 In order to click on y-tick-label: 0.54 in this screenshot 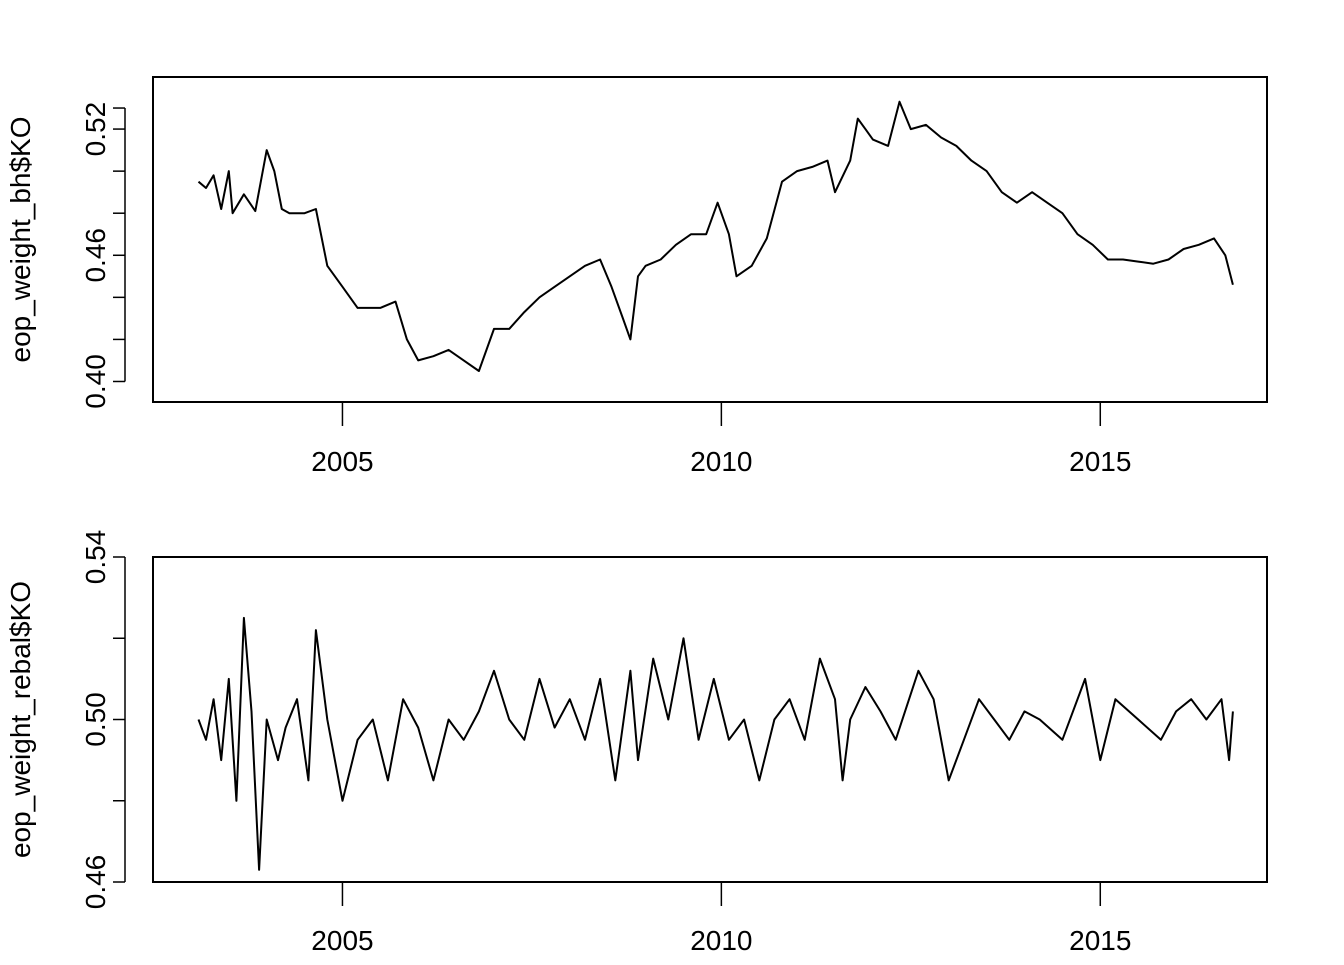, I will do `click(95, 557)`.